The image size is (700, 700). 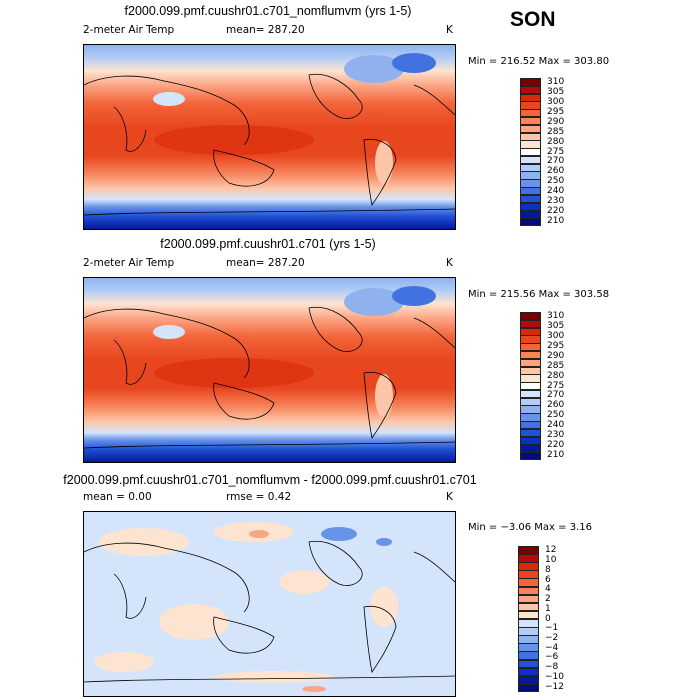 What do you see at coordinates (265, 30) in the screenshot?
I see `panel-1-mean: mean= 287.20` at bounding box center [265, 30].